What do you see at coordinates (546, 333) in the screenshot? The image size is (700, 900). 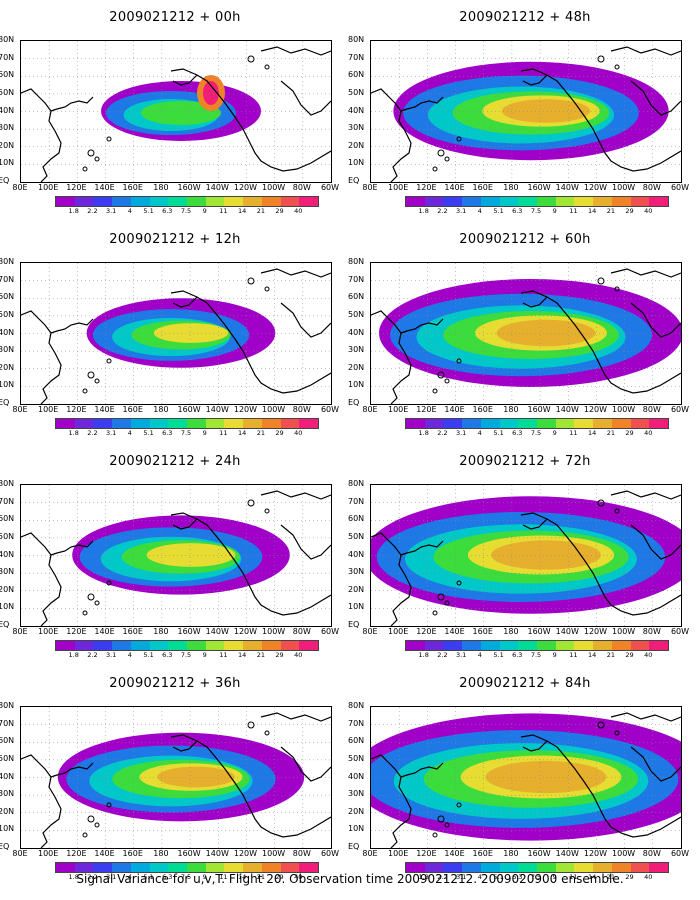 I see `variance-contour` at bounding box center [546, 333].